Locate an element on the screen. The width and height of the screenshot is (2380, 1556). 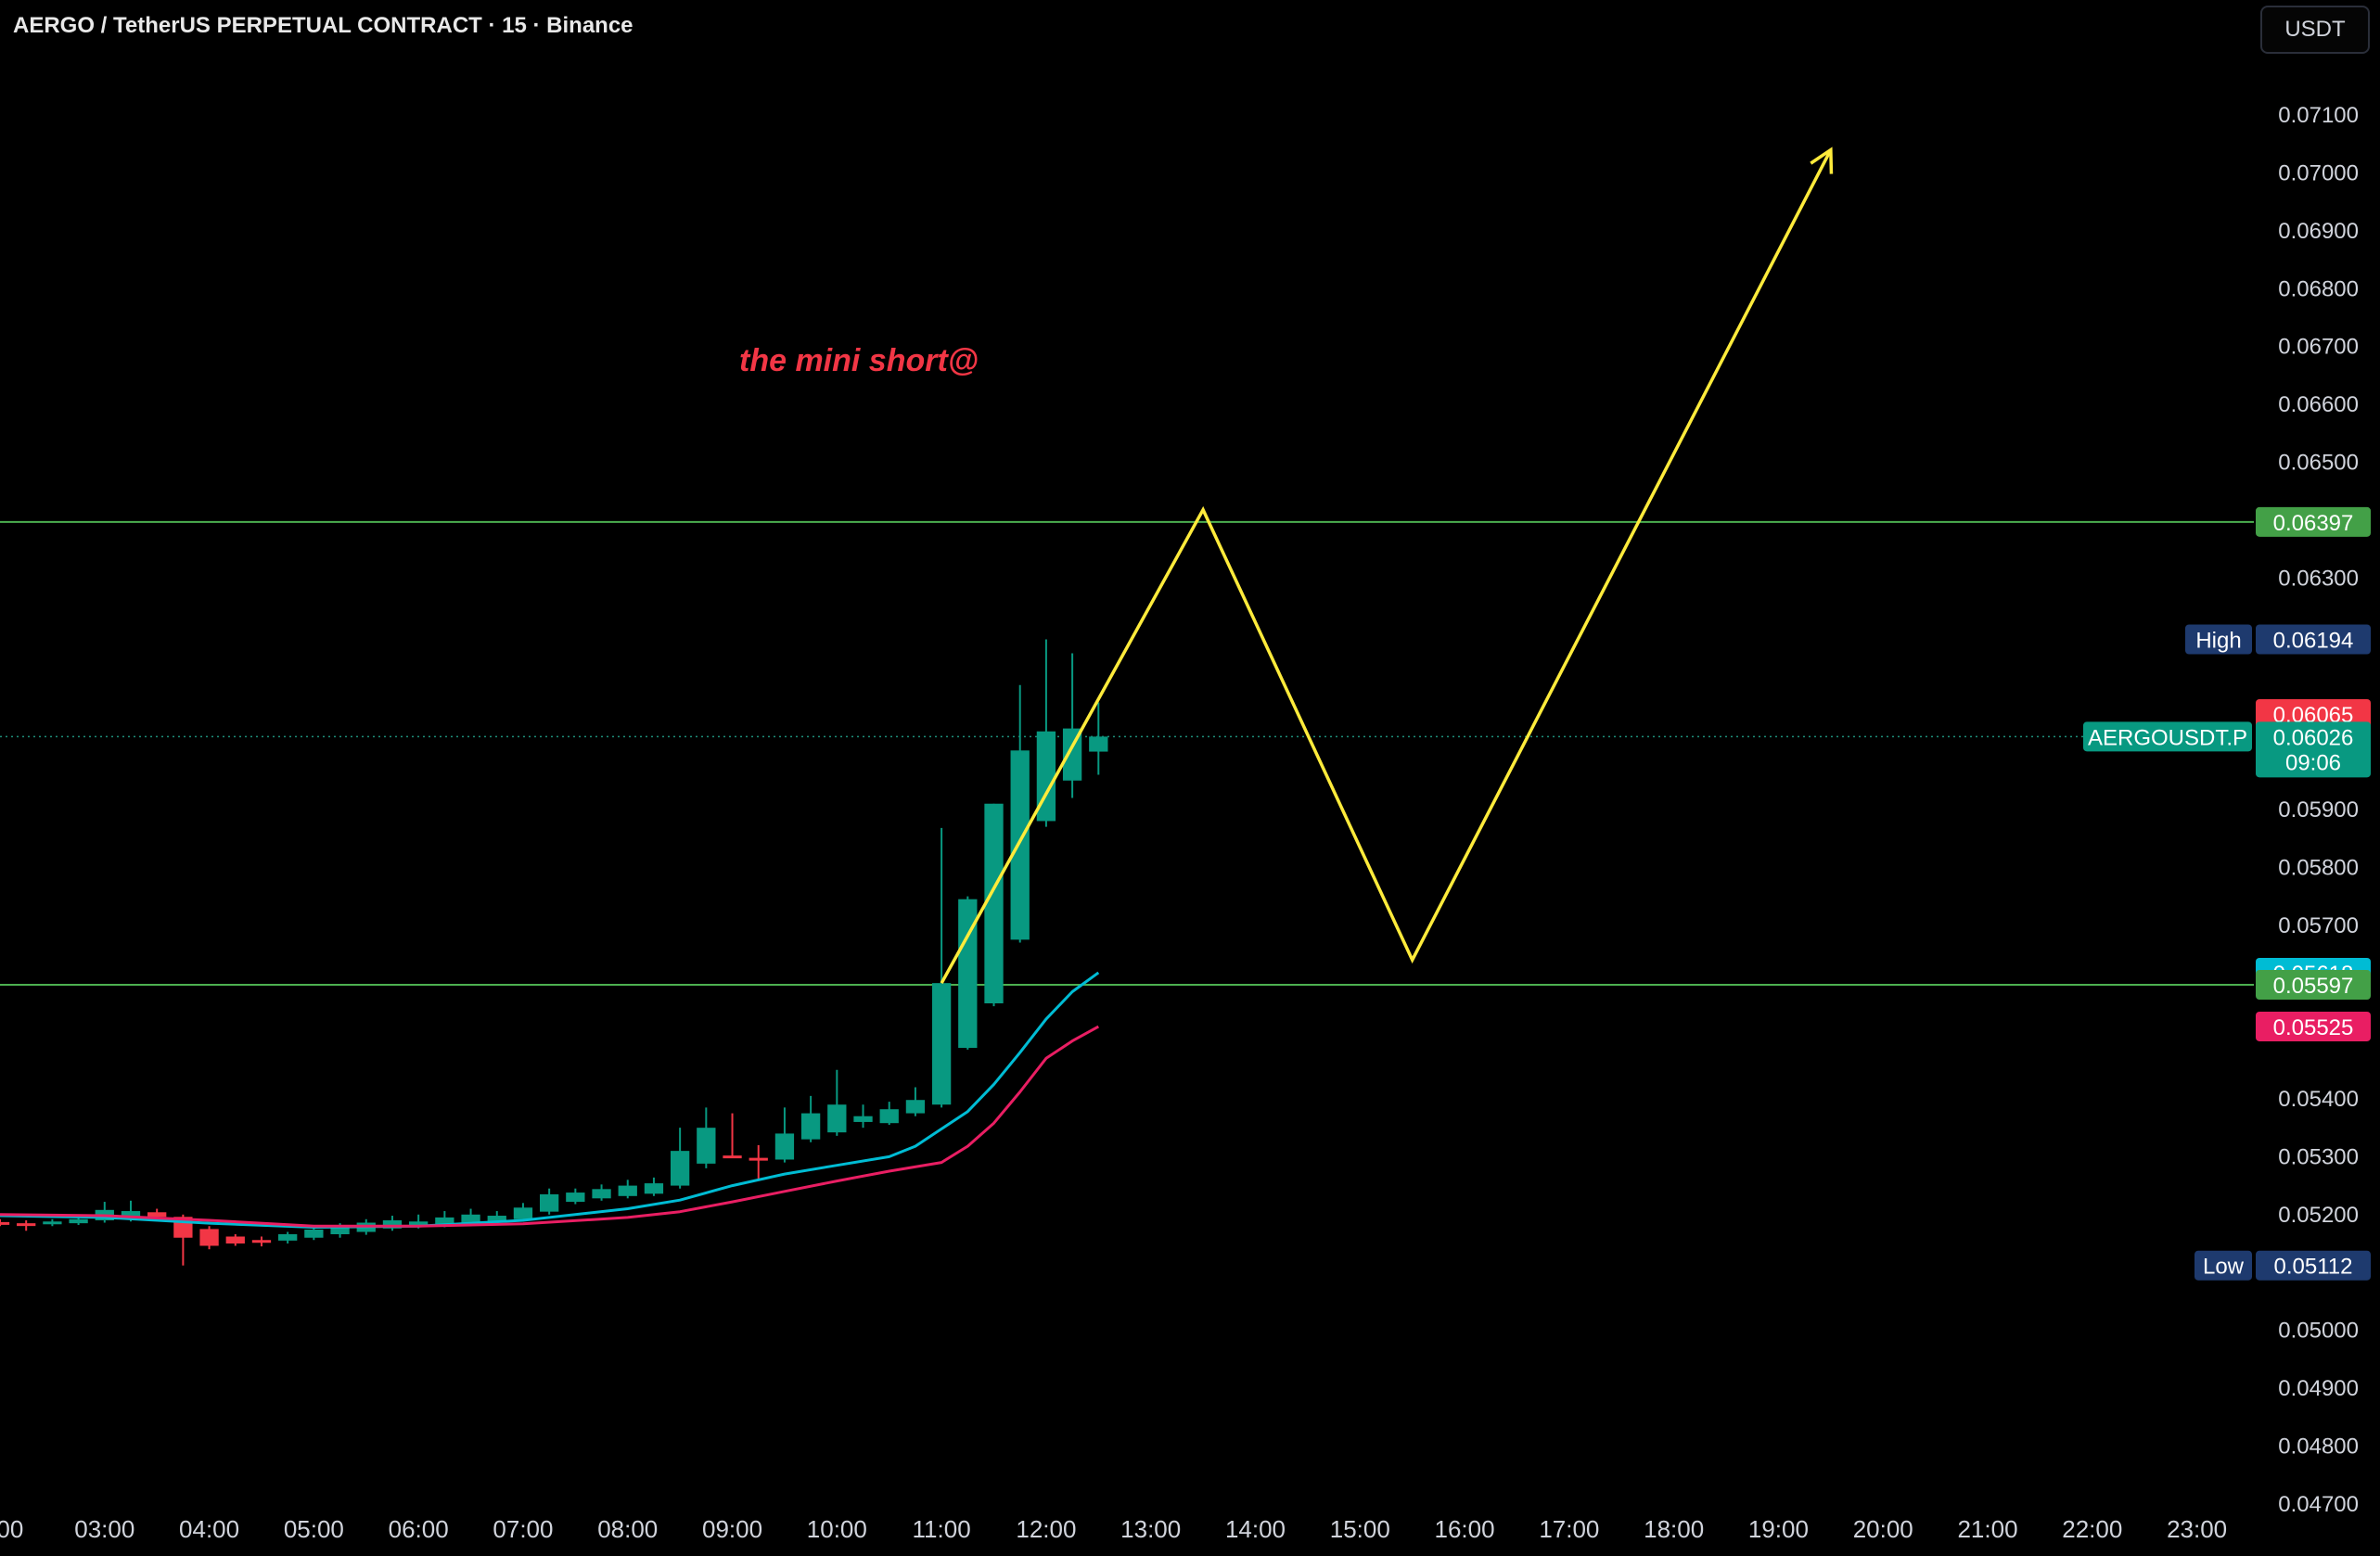
price-tick-label: 0.06500 is located at coordinates (2318, 463).